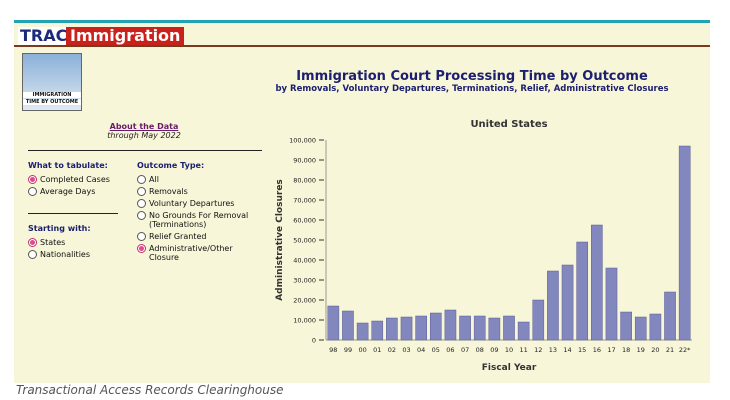 Image resolution: width=730 pixels, height=400 pixels. Describe the element at coordinates (52, 82) in the screenshot. I see `logo: IMMIGRATION TIME BY OUTCOME` at that location.